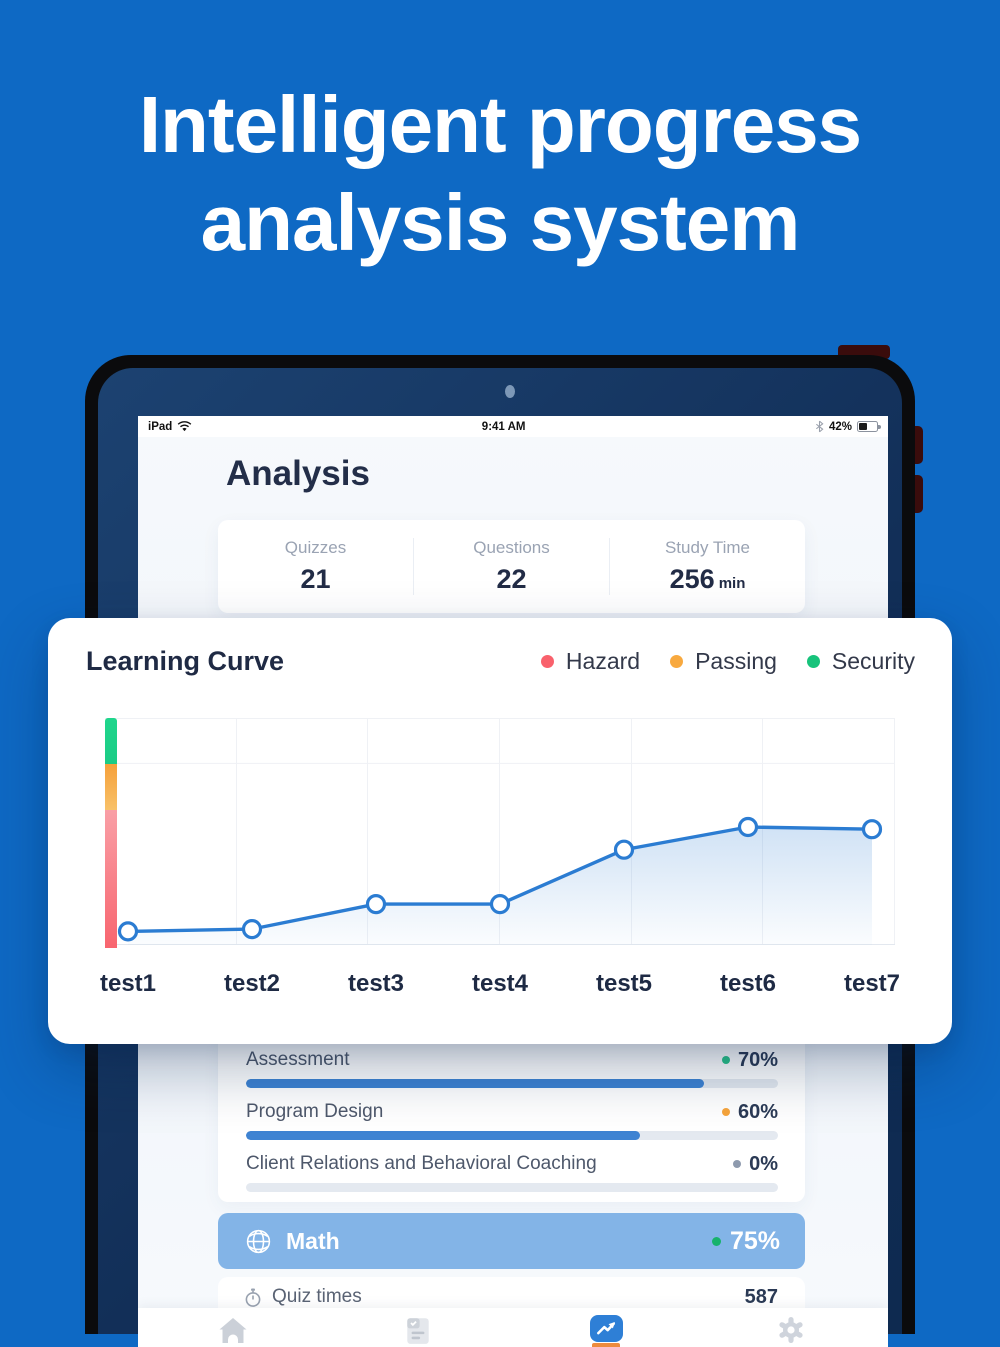  I want to click on progress-label: Program Design, so click(315, 1111).